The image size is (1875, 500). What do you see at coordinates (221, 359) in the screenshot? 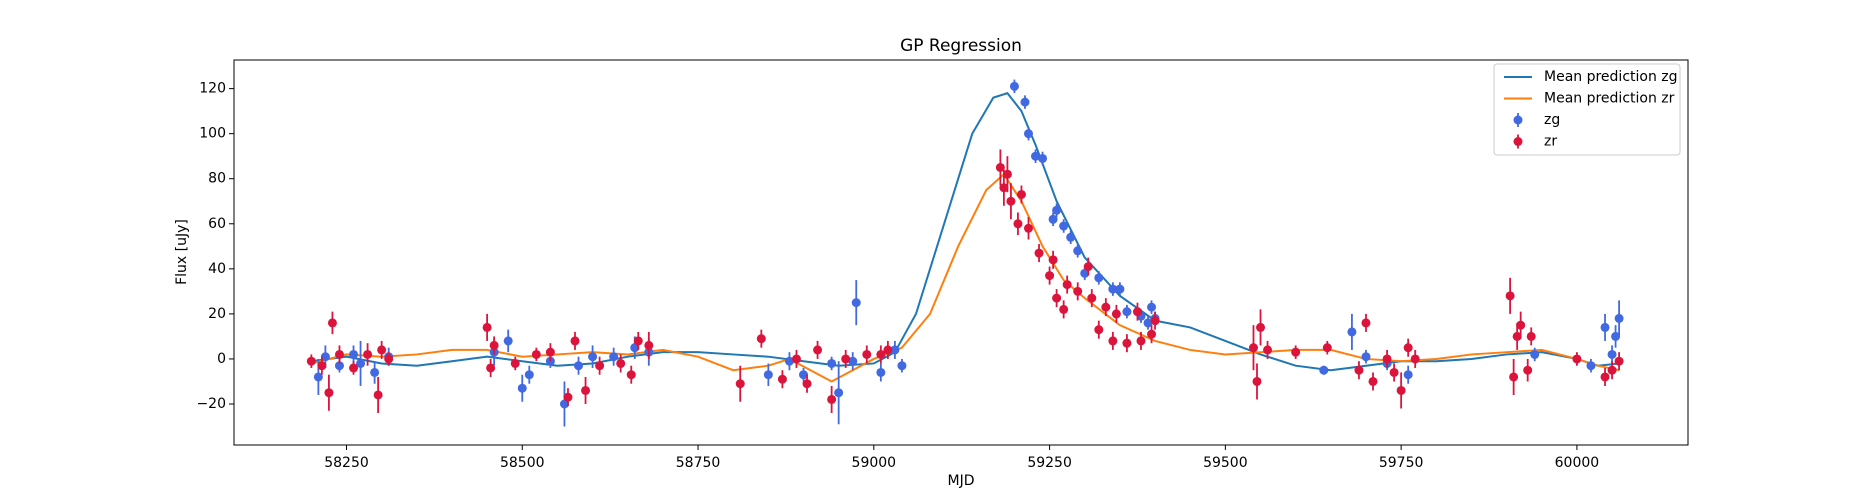
I see `y-tick-label: 0` at bounding box center [221, 359].